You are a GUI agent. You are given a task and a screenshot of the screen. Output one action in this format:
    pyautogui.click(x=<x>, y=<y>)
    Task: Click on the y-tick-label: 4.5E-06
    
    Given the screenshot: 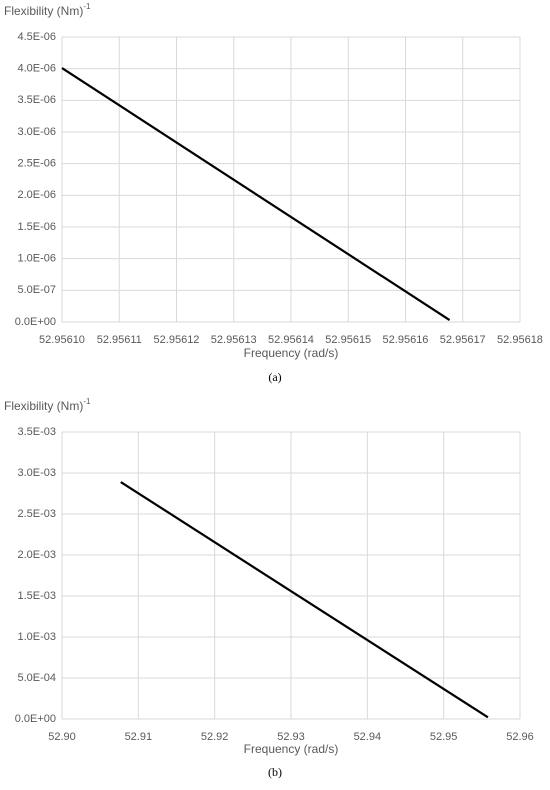 What is the action you would take?
    pyautogui.click(x=36, y=37)
    